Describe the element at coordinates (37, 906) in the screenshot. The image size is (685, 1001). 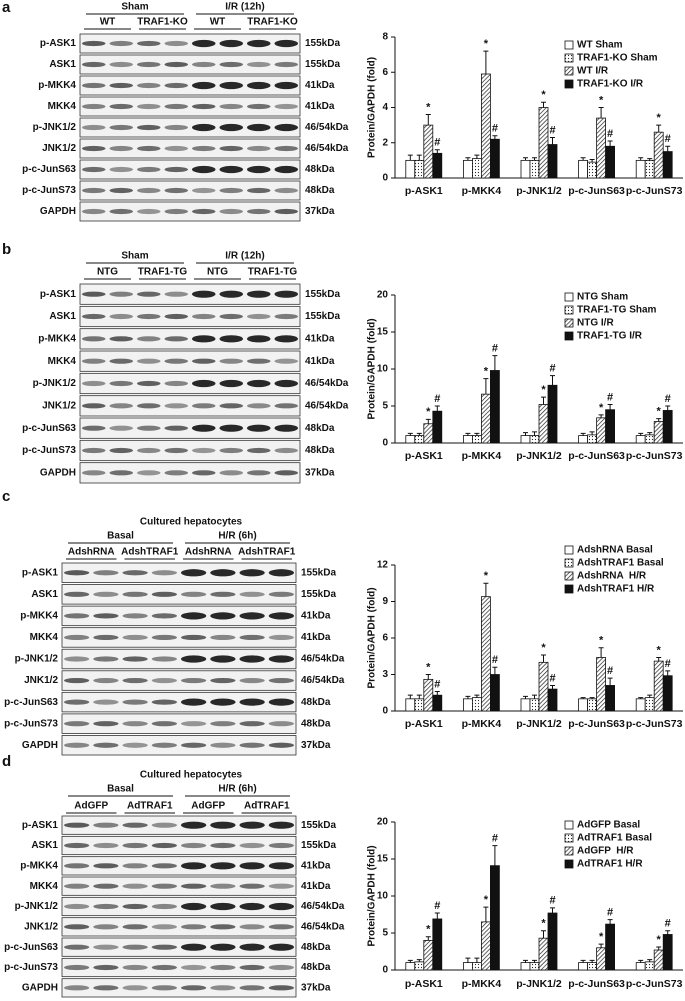
I see `protein-label: p-JNK1/2` at that location.